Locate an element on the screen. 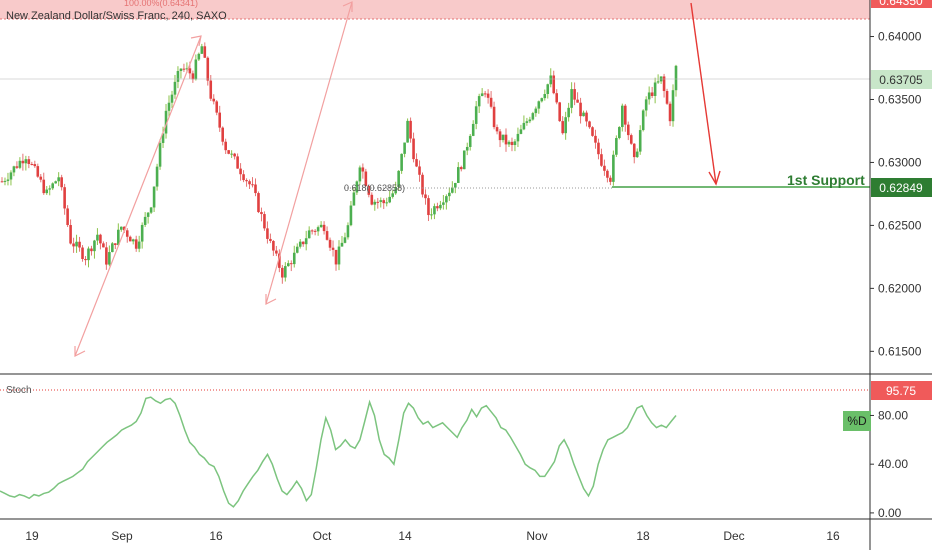 The image size is (932, 550). top-zone-badge: 0.64350 is located at coordinates (901, 4).